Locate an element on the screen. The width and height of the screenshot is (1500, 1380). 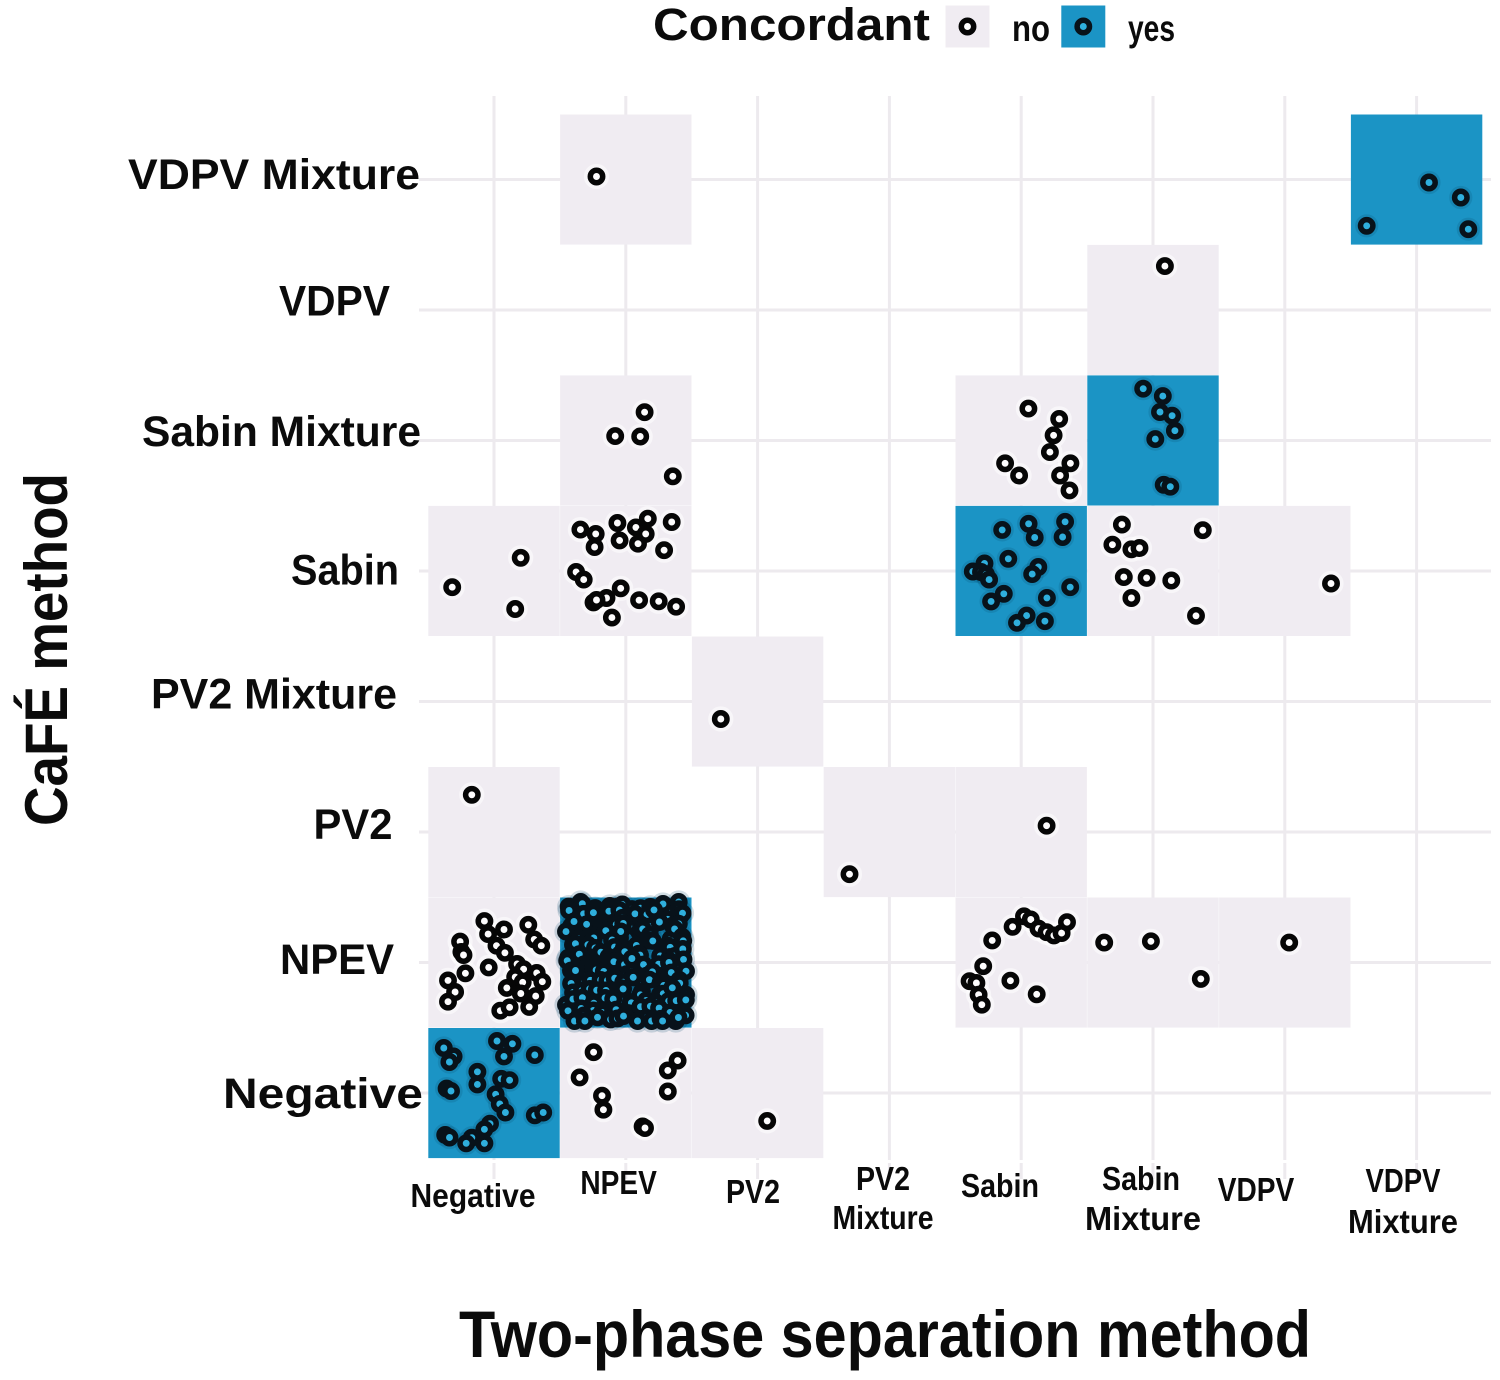
svg-text: Concordant is located at coordinates (791, 25).